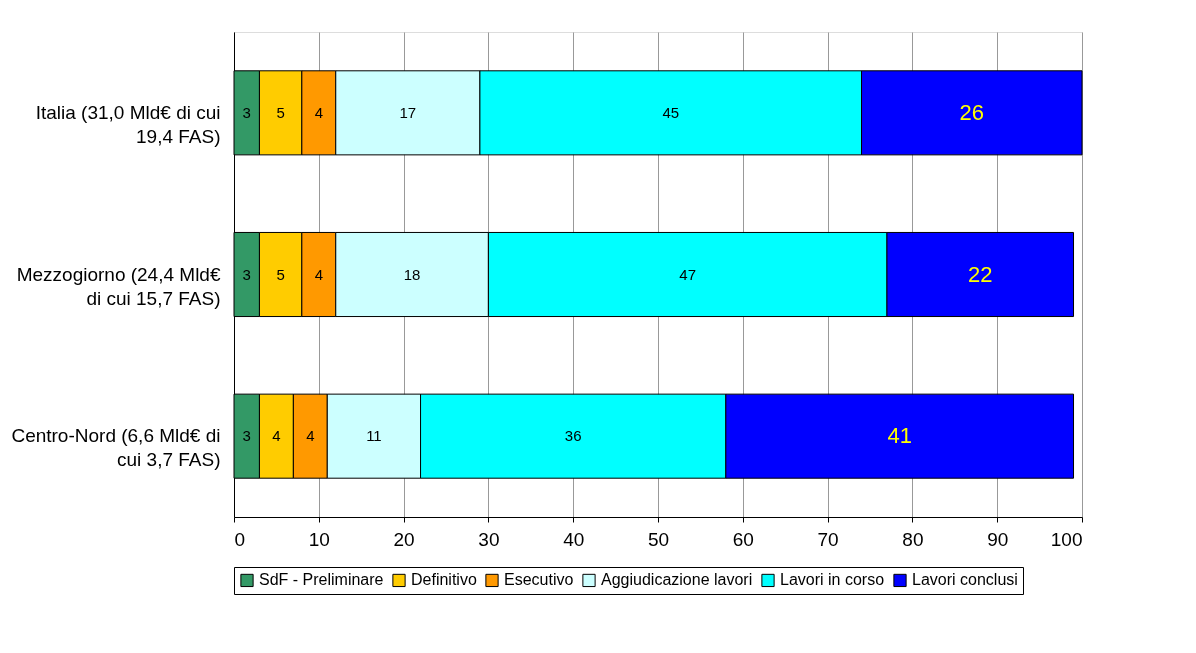 The image size is (1196, 653). I want to click on x-tick-label: 40, so click(574, 539).